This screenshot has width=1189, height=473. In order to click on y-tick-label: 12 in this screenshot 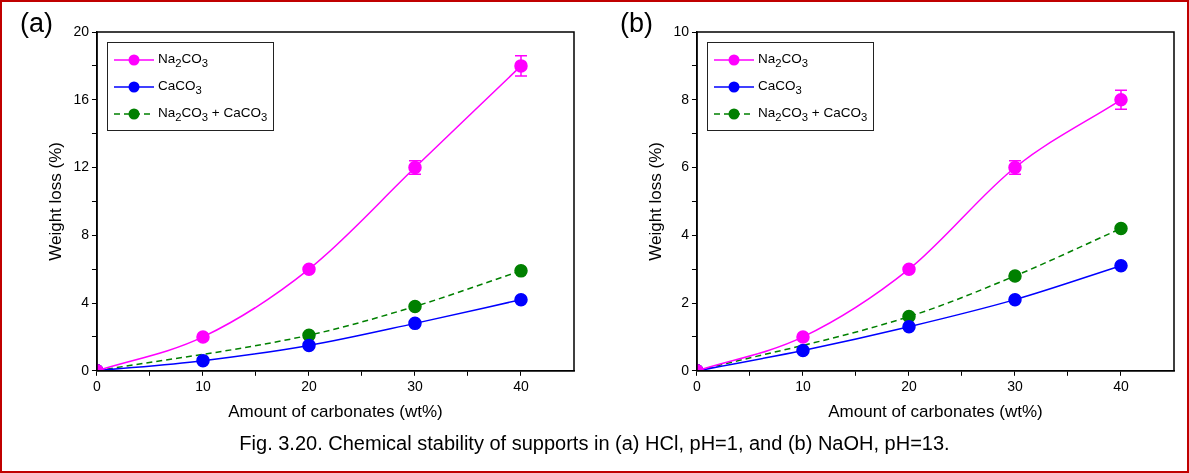, I will do `click(81, 166)`.